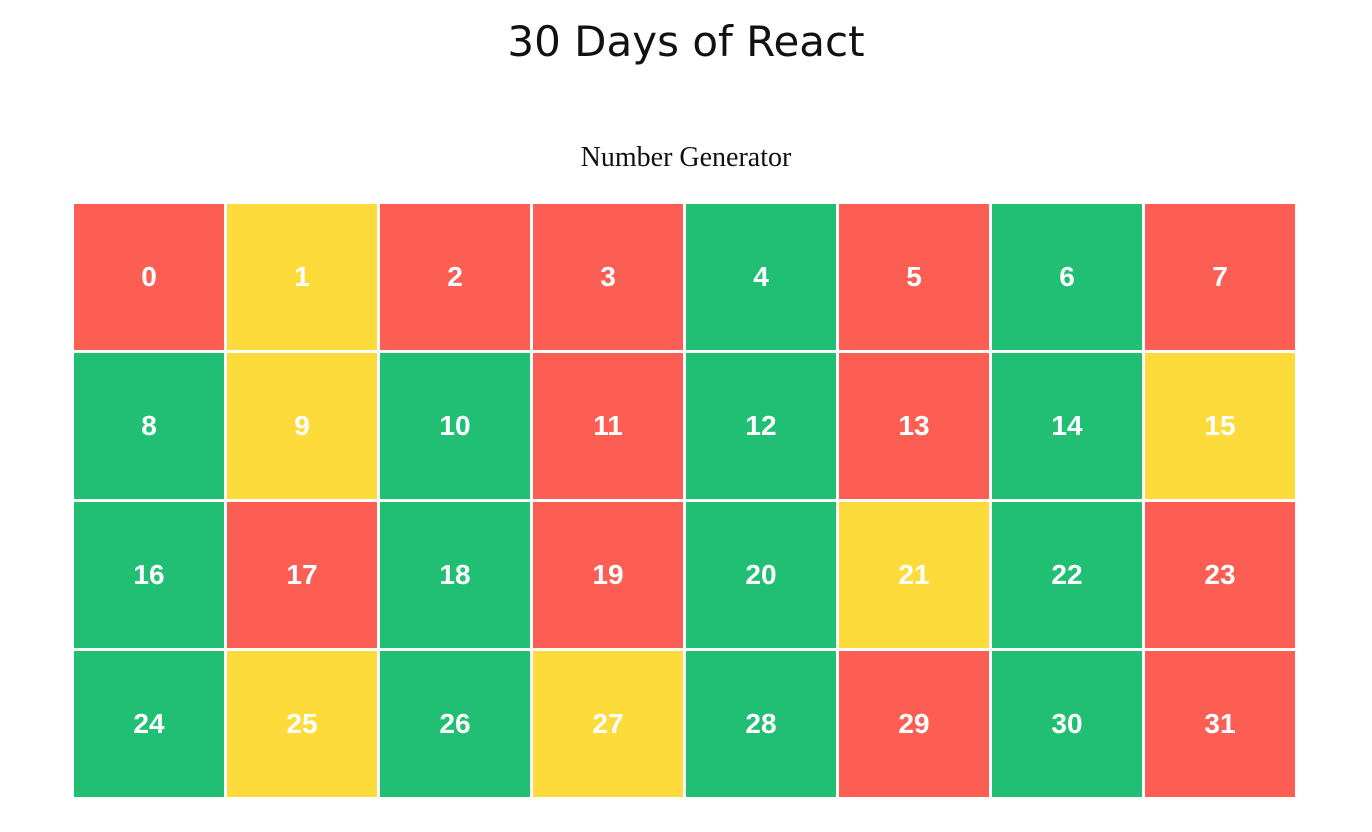  I want to click on number-cell-22: 22, so click(1067, 575).